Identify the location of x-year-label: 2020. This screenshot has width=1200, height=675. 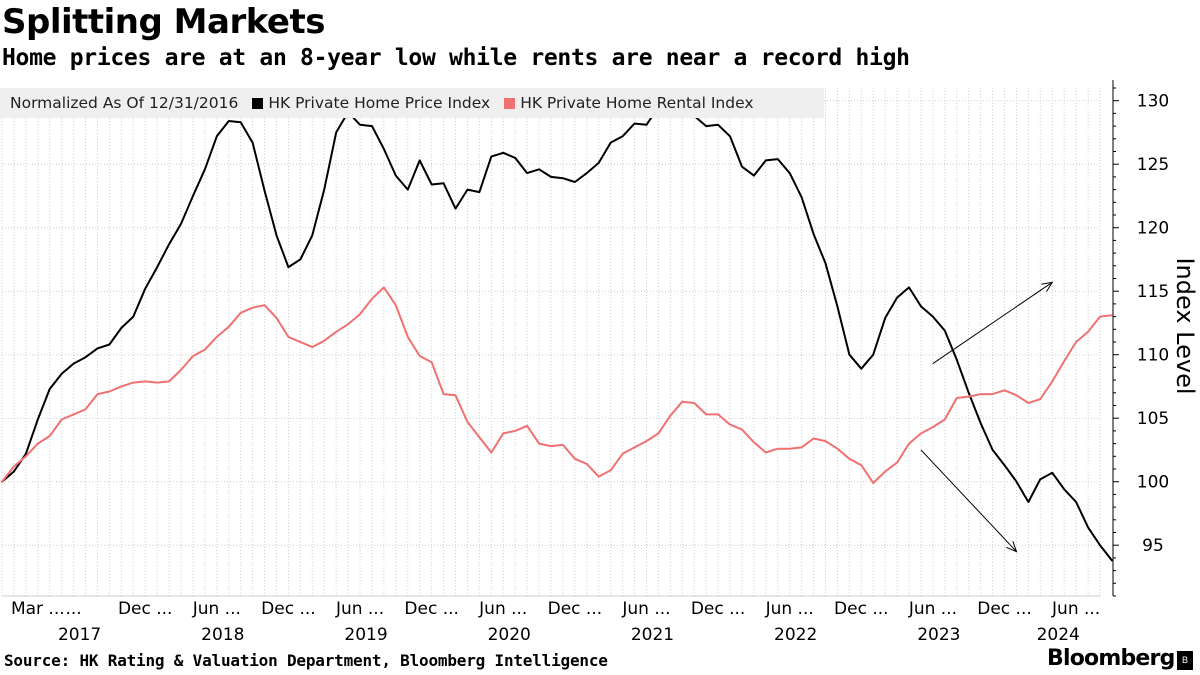
(509, 635).